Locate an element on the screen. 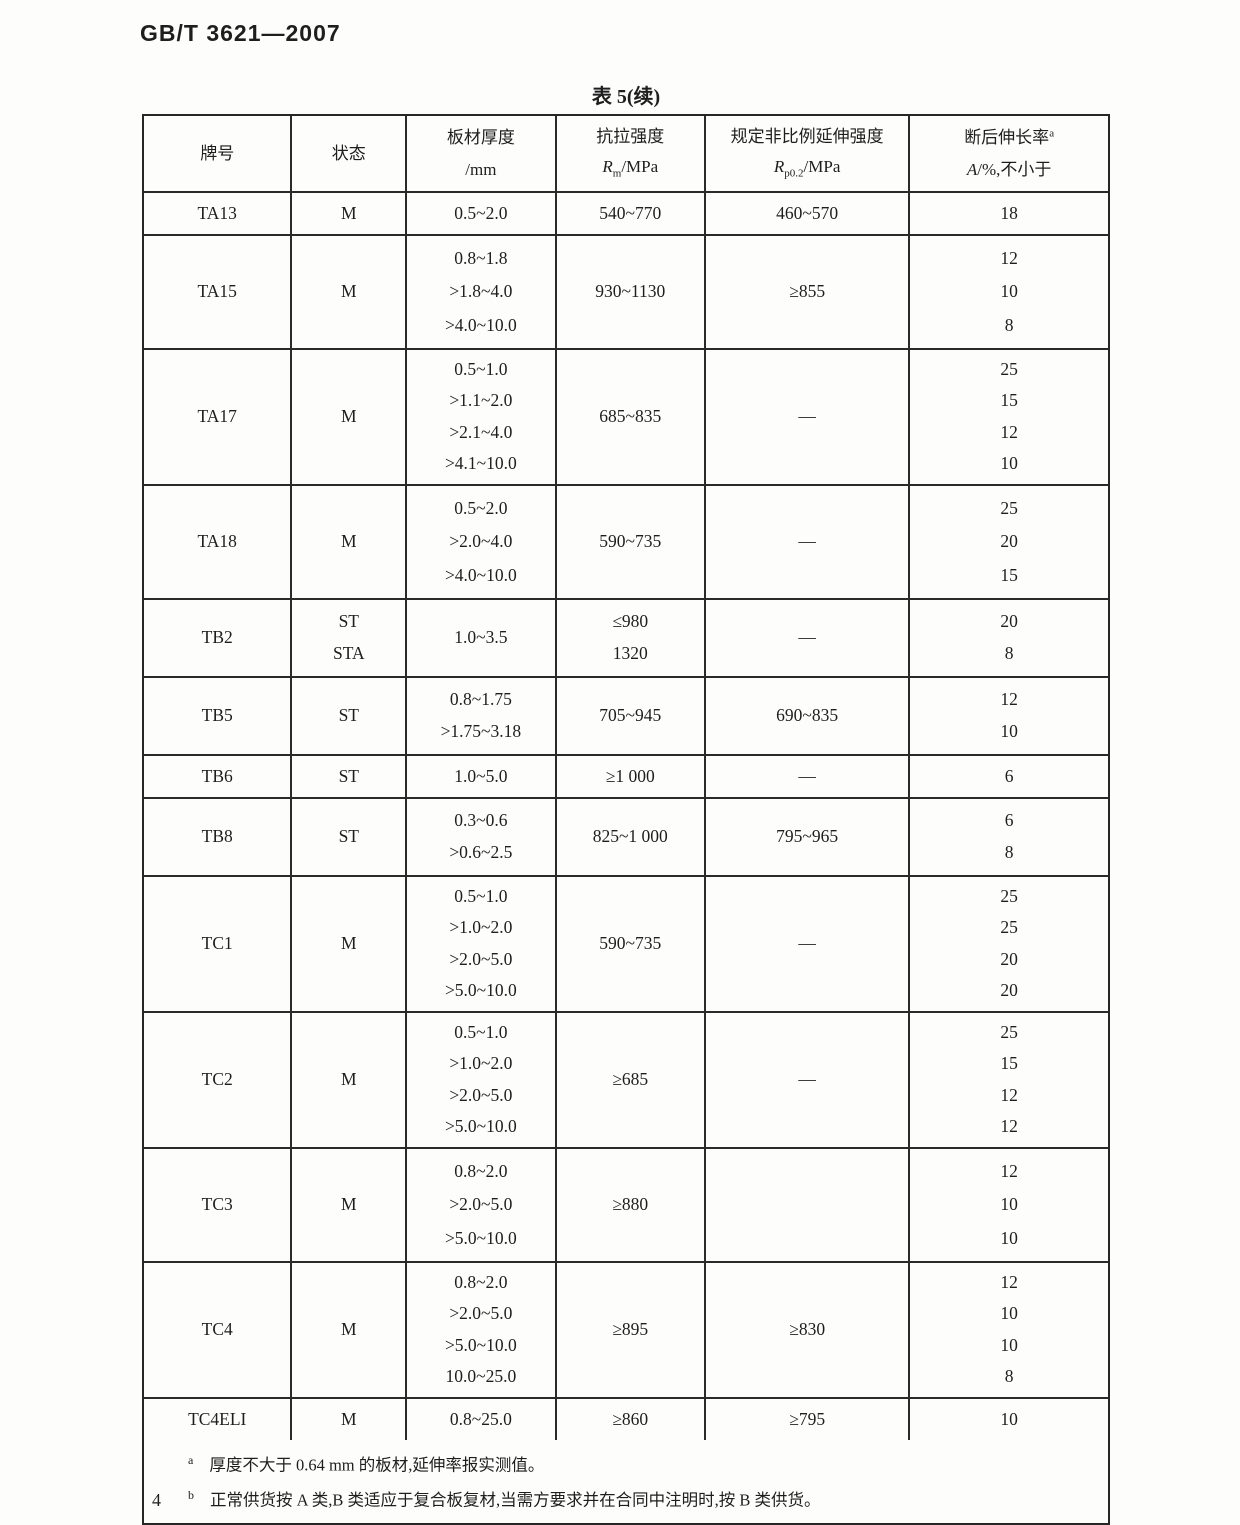 This screenshot has width=1240, height=1525. cell-line: 6 is located at coordinates (1009, 775).